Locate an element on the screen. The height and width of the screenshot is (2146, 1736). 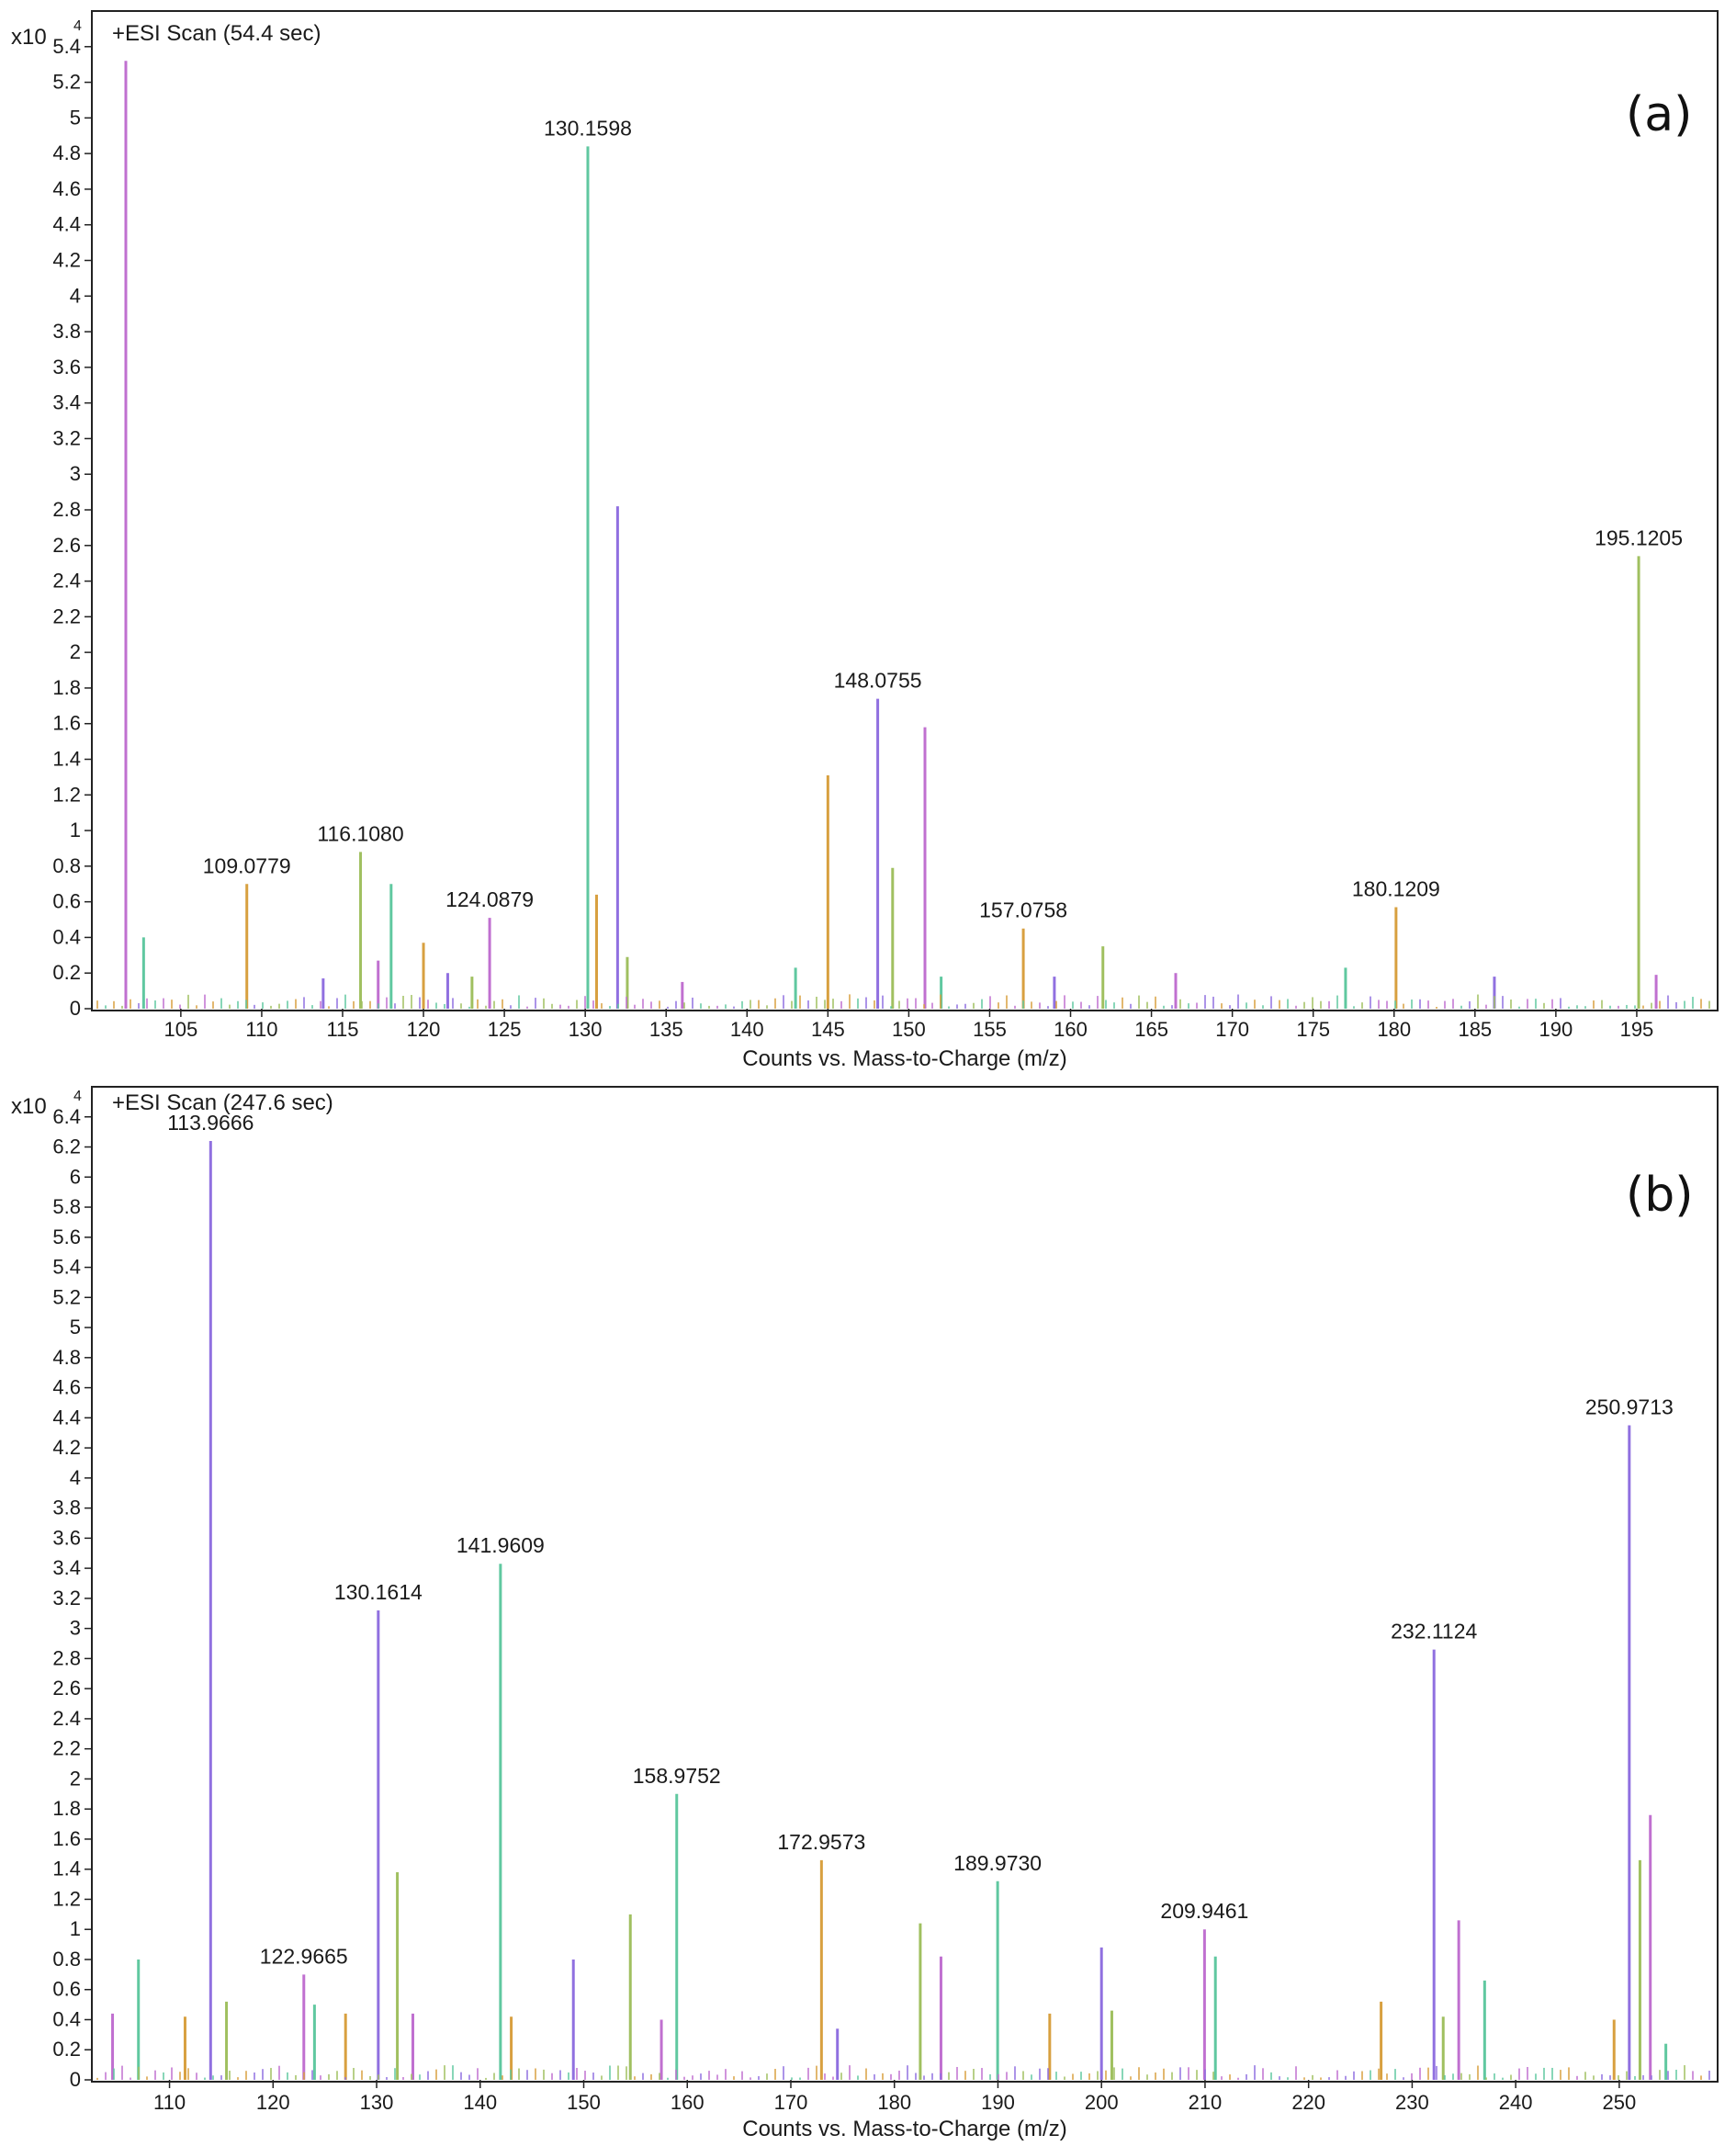
x-tick-label: 180 is located at coordinates (1394, 1029).